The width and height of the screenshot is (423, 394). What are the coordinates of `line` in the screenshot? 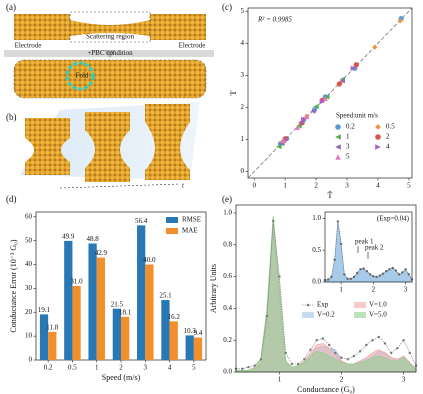 It's located at (368, 251).